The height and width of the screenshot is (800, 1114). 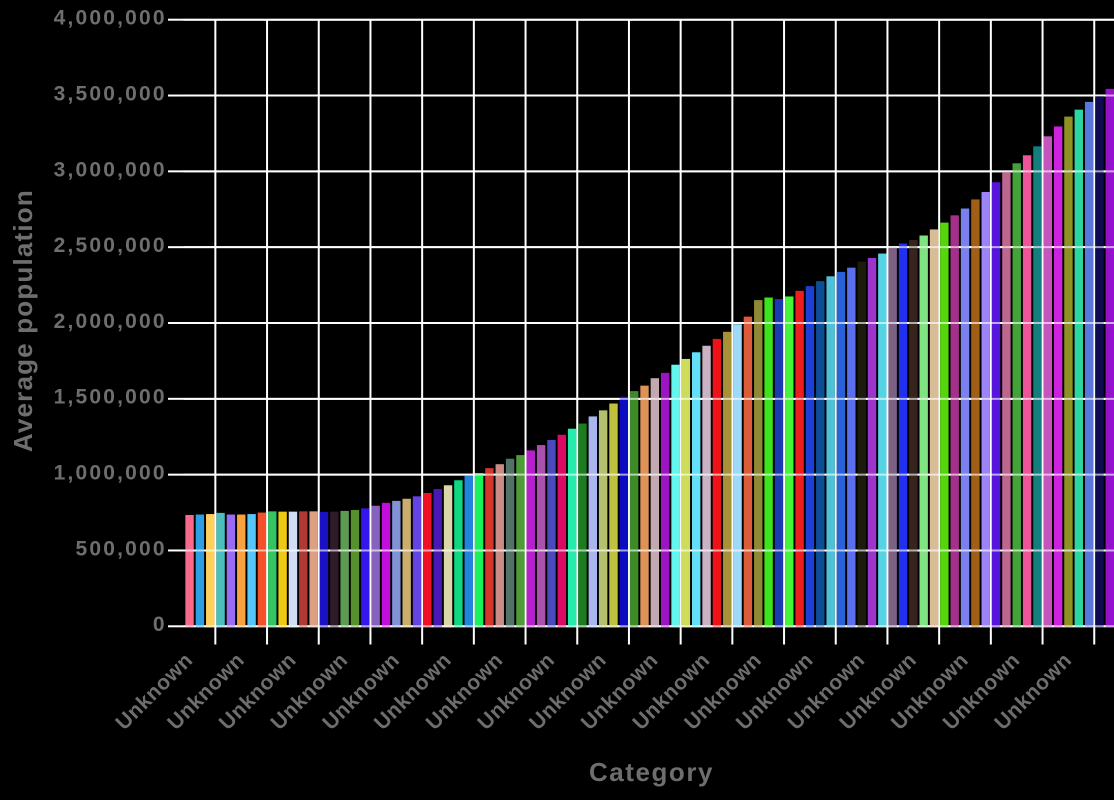 I want to click on svg-text: Category, so click(x=651, y=772).